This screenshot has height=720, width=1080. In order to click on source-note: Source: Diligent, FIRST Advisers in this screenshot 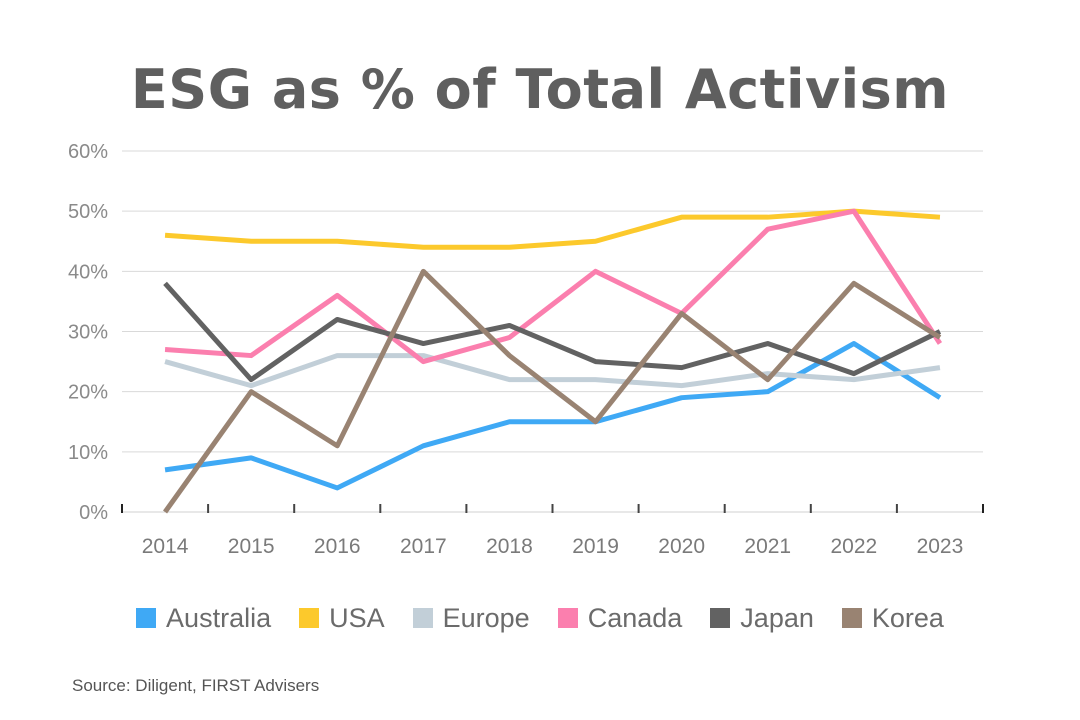, I will do `click(196, 685)`.